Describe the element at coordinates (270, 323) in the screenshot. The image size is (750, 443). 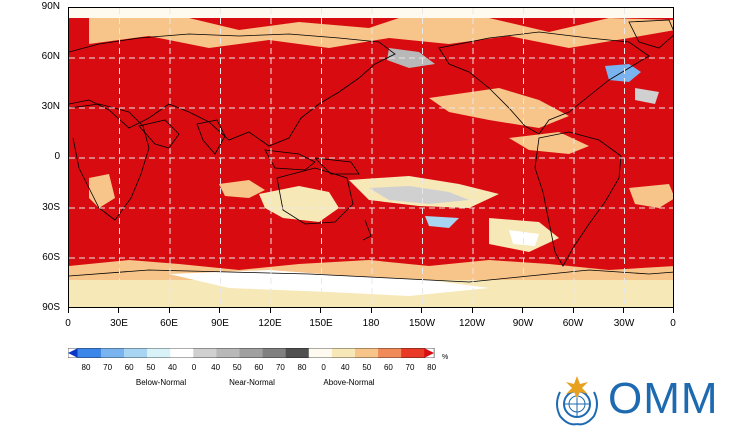
I see `lon-label-120e: 120E` at that location.